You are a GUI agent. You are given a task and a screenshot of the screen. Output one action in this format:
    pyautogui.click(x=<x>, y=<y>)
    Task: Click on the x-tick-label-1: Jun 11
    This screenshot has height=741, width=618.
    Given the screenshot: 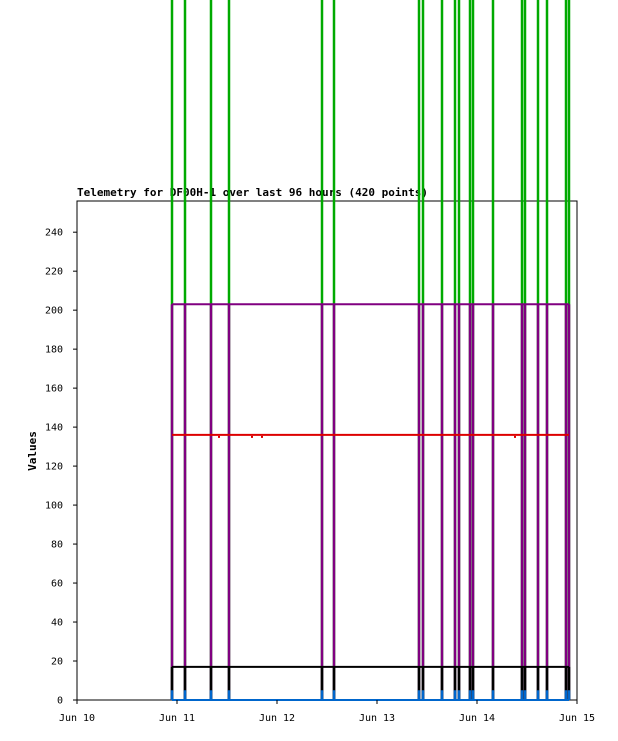 What is the action you would take?
    pyautogui.click(x=177, y=718)
    